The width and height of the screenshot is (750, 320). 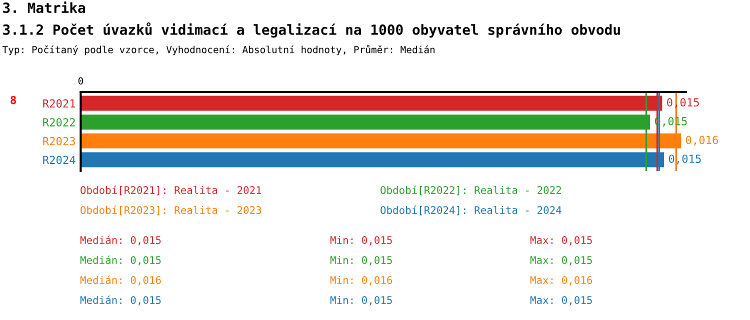 I want to click on text: Období[R2024]: Realita - 2024, so click(x=471, y=211).